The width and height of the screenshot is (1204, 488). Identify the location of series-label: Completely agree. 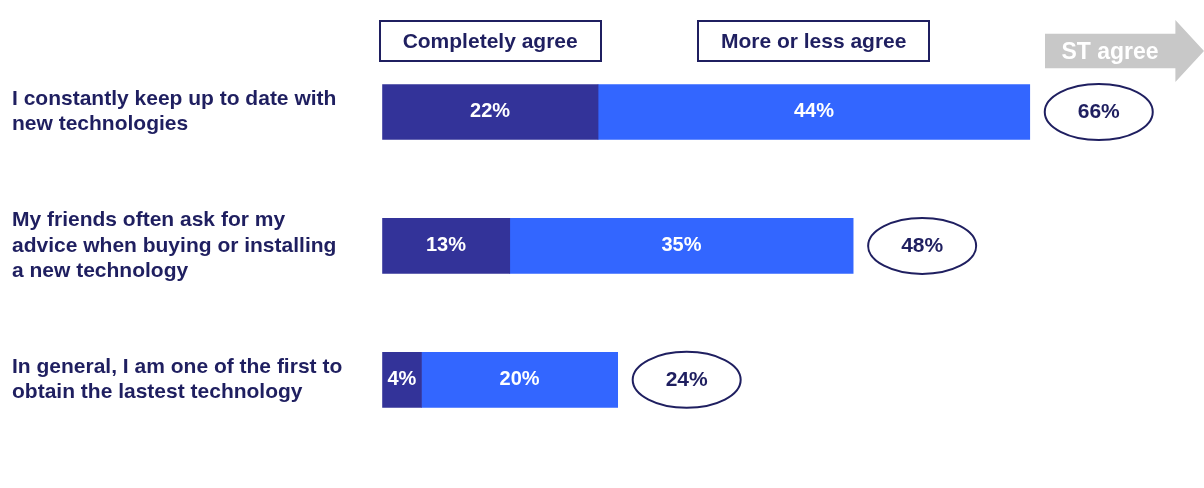
(490, 41).